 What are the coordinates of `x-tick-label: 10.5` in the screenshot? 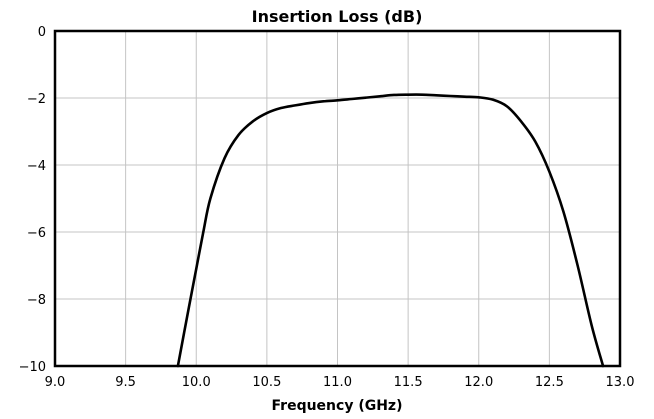 It's located at (266, 382).